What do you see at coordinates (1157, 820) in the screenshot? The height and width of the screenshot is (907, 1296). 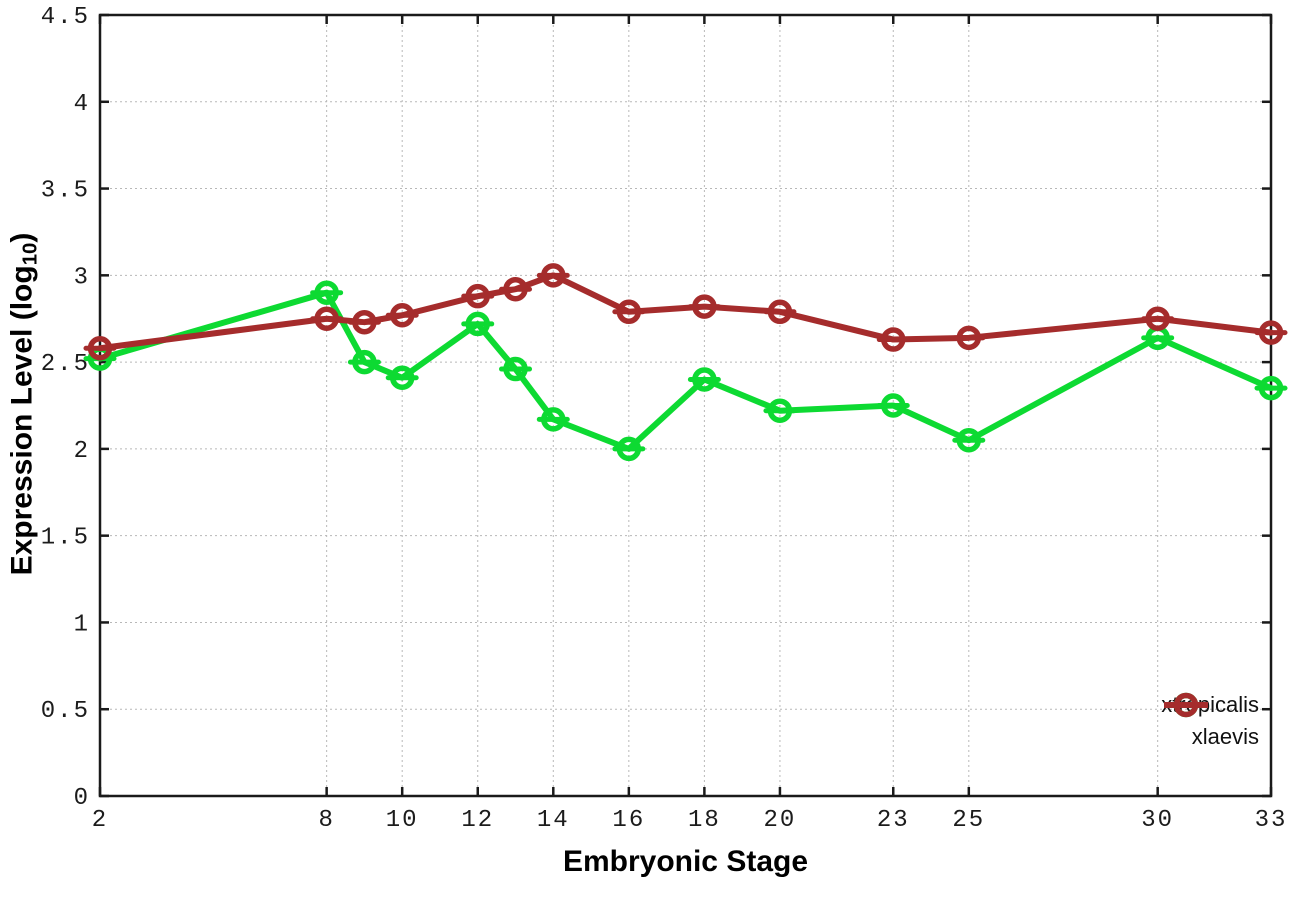 I see `x-tick-label: 30` at bounding box center [1157, 820].